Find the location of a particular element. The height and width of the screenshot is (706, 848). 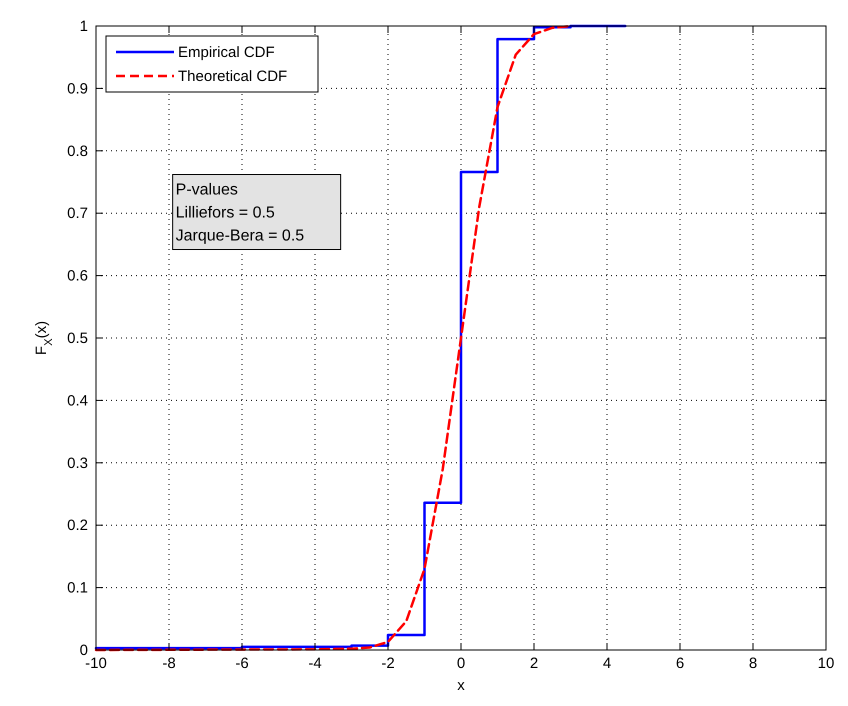

x-tick-label: 0 is located at coordinates (461, 663).